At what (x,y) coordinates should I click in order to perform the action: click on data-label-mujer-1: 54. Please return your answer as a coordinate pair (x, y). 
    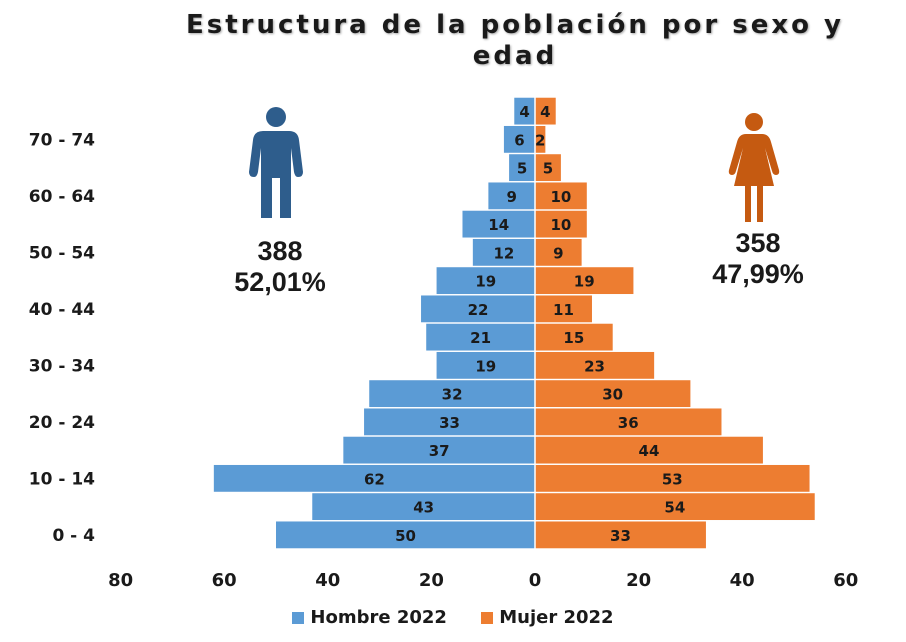
    Looking at the image, I should click on (674, 508).